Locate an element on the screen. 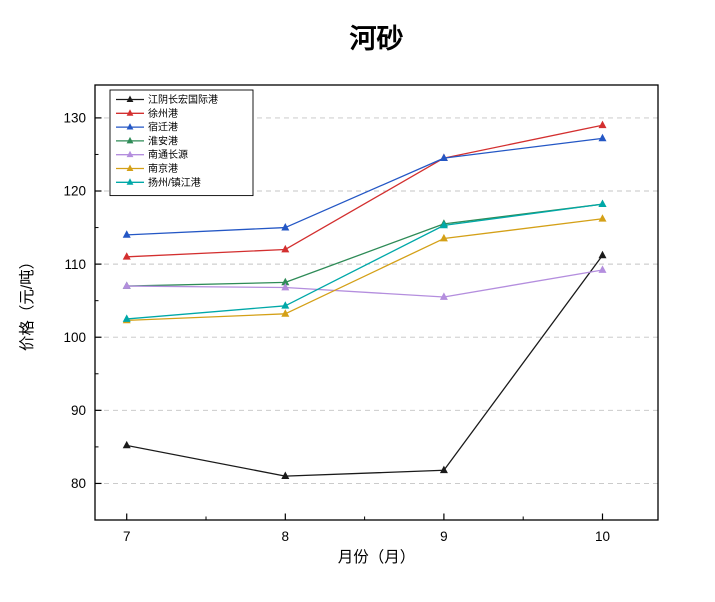 This screenshot has width=715, height=602. legend-item: 宿迁港 is located at coordinates (147, 127).